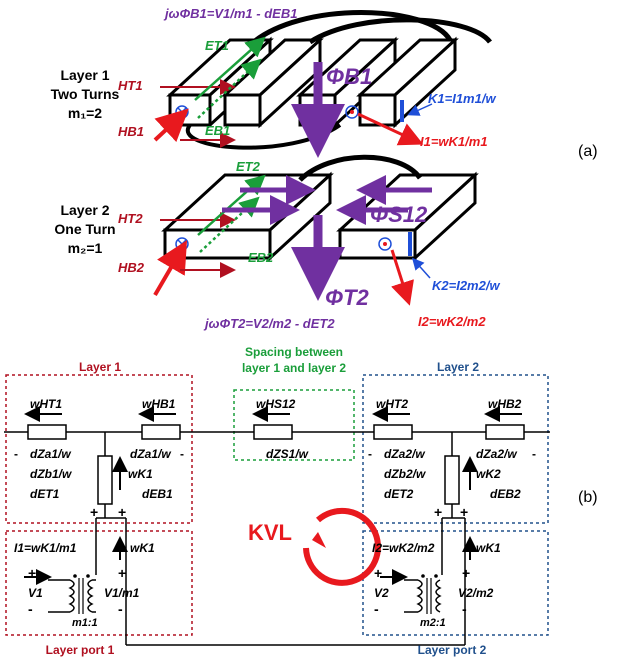  Describe the element at coordinates (588, 151) in the screenshot. I see `panel-label-a: (a)` at that location.